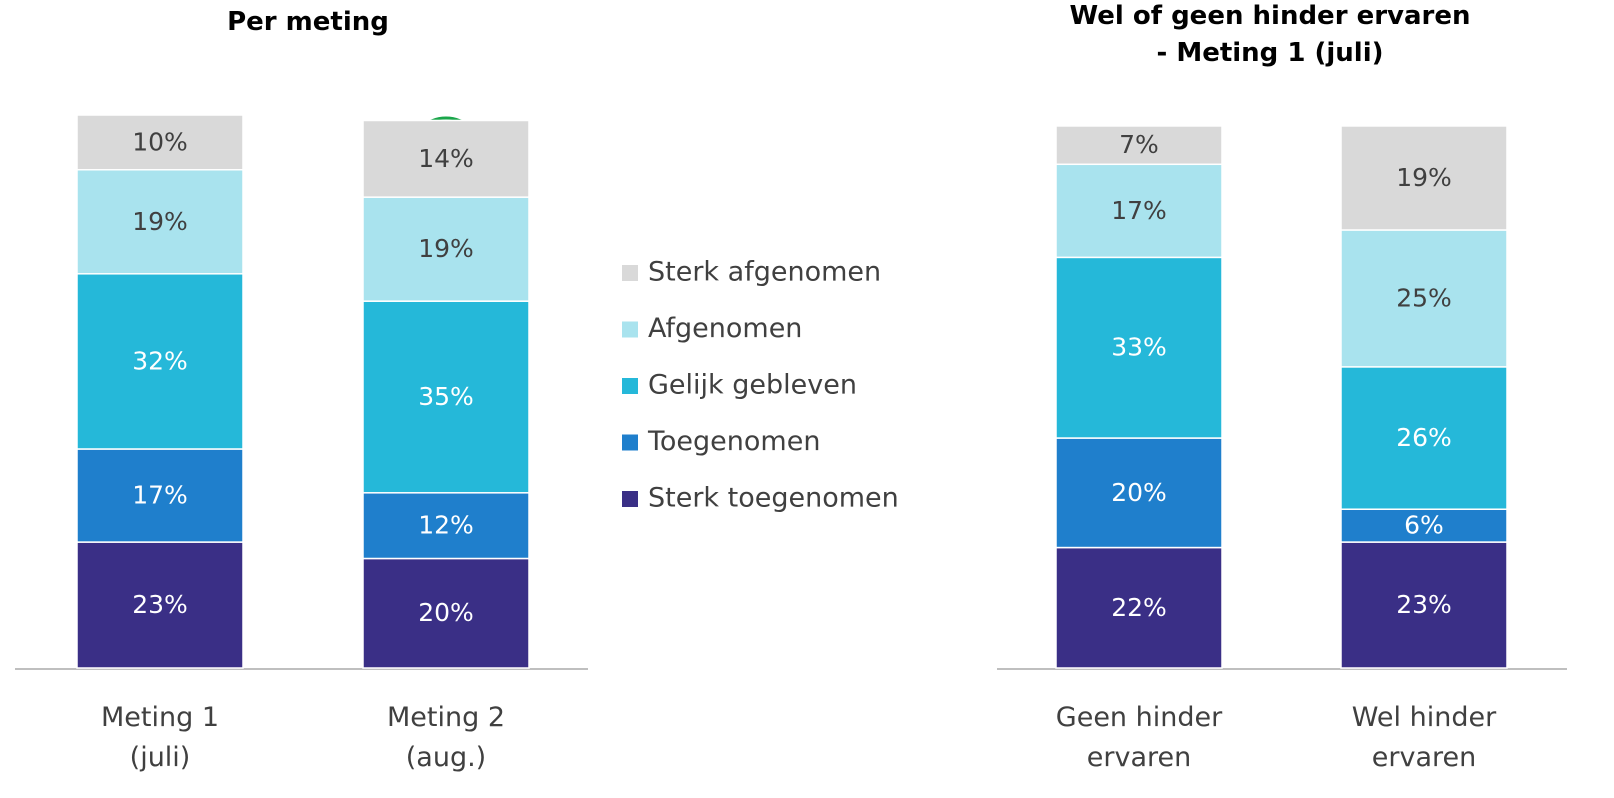  I want to click on data-label: 22%, so click(1139, 607).